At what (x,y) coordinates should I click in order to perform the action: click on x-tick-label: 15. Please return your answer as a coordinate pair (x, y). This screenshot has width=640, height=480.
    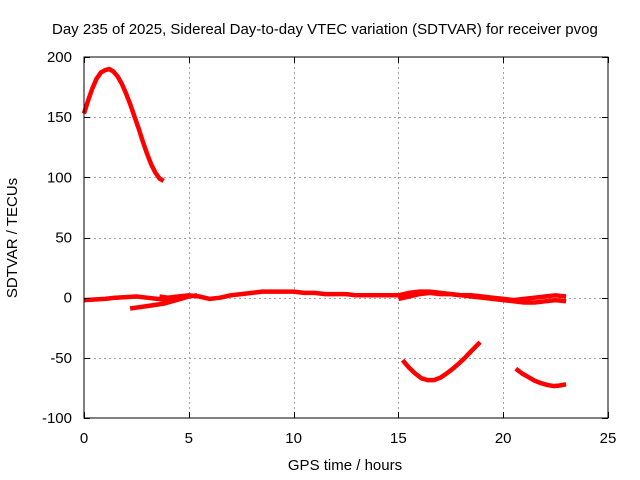
    Looking at the image, I should click on (398, 438).